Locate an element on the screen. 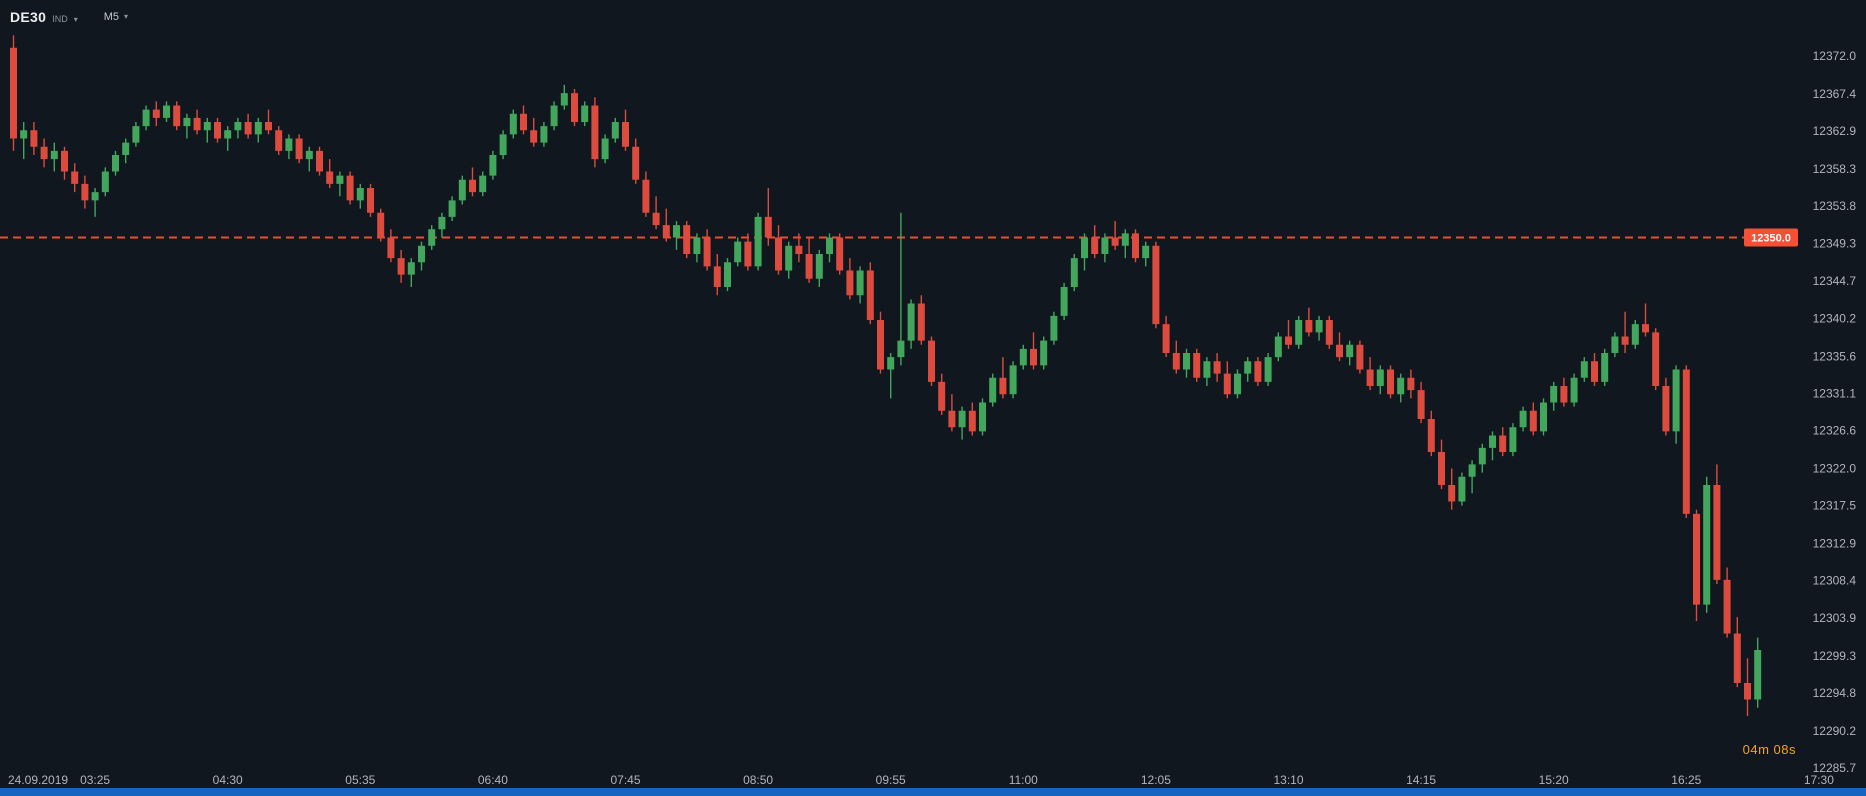  price-alert-label-bg is located at coordinates (1771, 237).